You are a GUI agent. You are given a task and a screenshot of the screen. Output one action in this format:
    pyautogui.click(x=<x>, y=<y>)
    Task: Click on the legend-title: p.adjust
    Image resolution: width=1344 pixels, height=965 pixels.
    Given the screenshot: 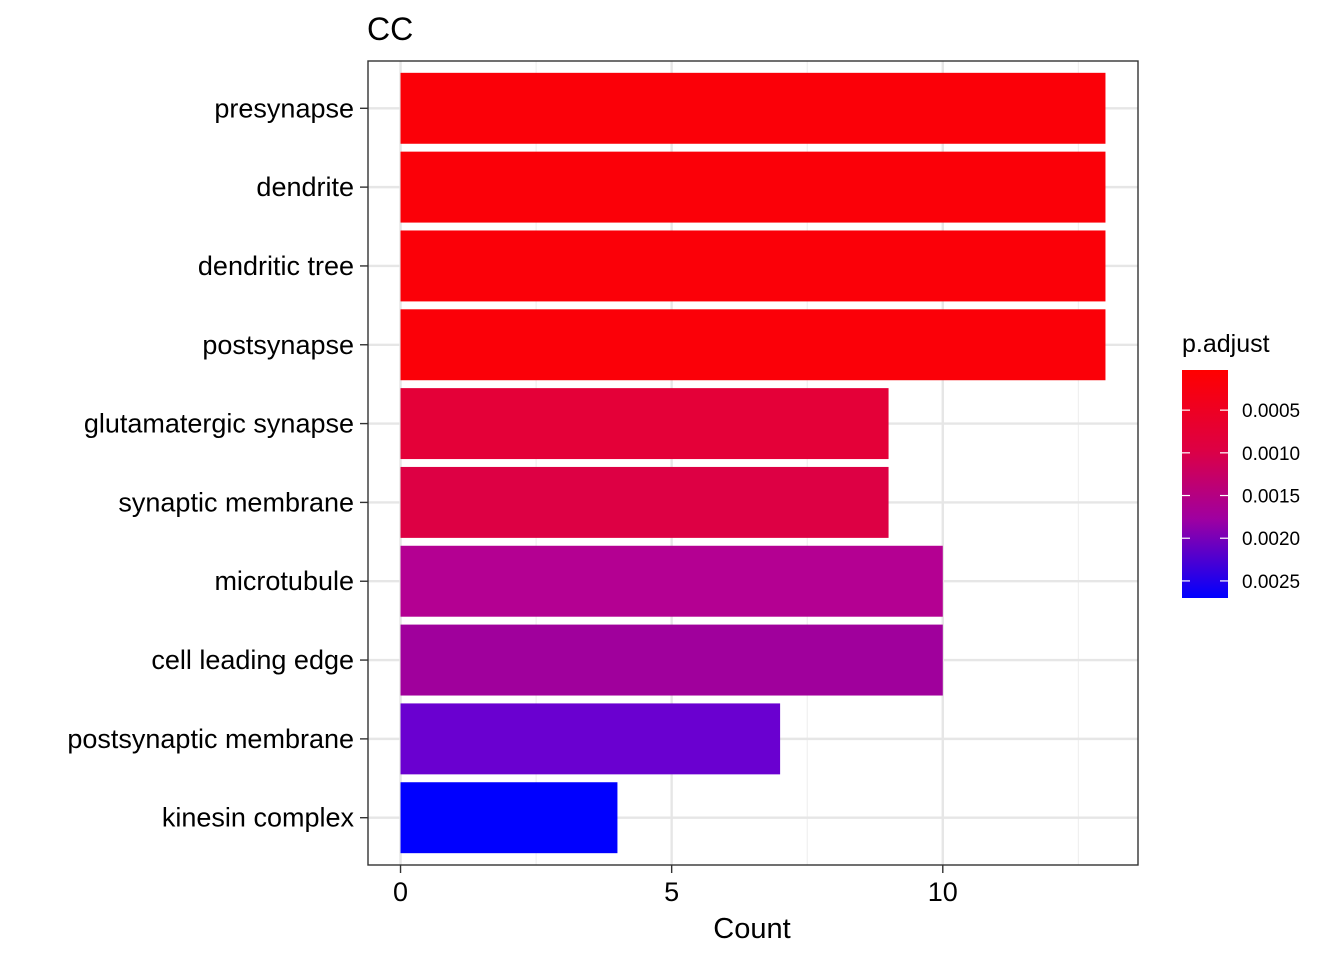 What is the action you would take?
    pyautogui.click(x=1226, y=344)
    